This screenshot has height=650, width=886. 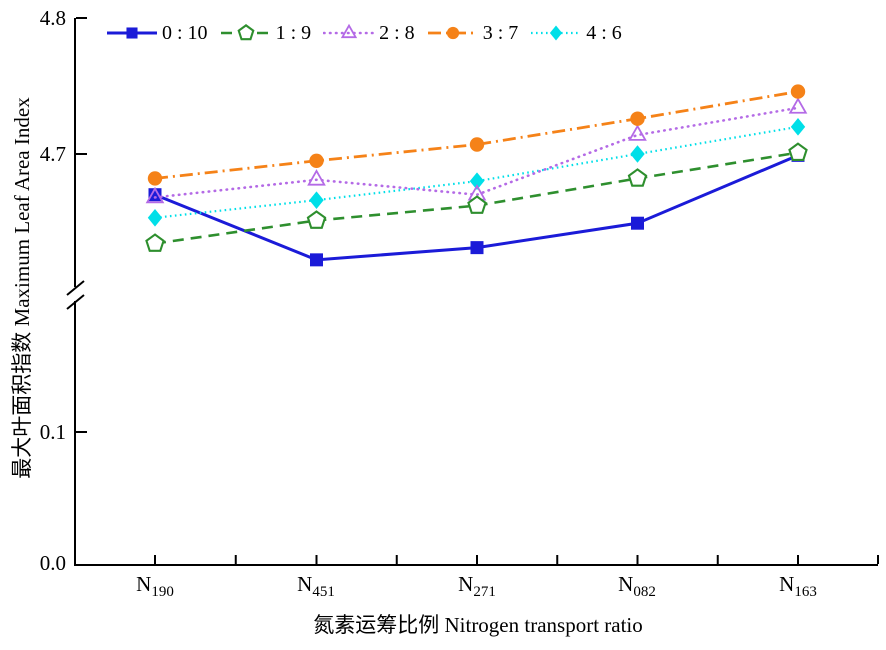 I want to click on legend-marker-pentagon-icon, so click(x=245, y=32).